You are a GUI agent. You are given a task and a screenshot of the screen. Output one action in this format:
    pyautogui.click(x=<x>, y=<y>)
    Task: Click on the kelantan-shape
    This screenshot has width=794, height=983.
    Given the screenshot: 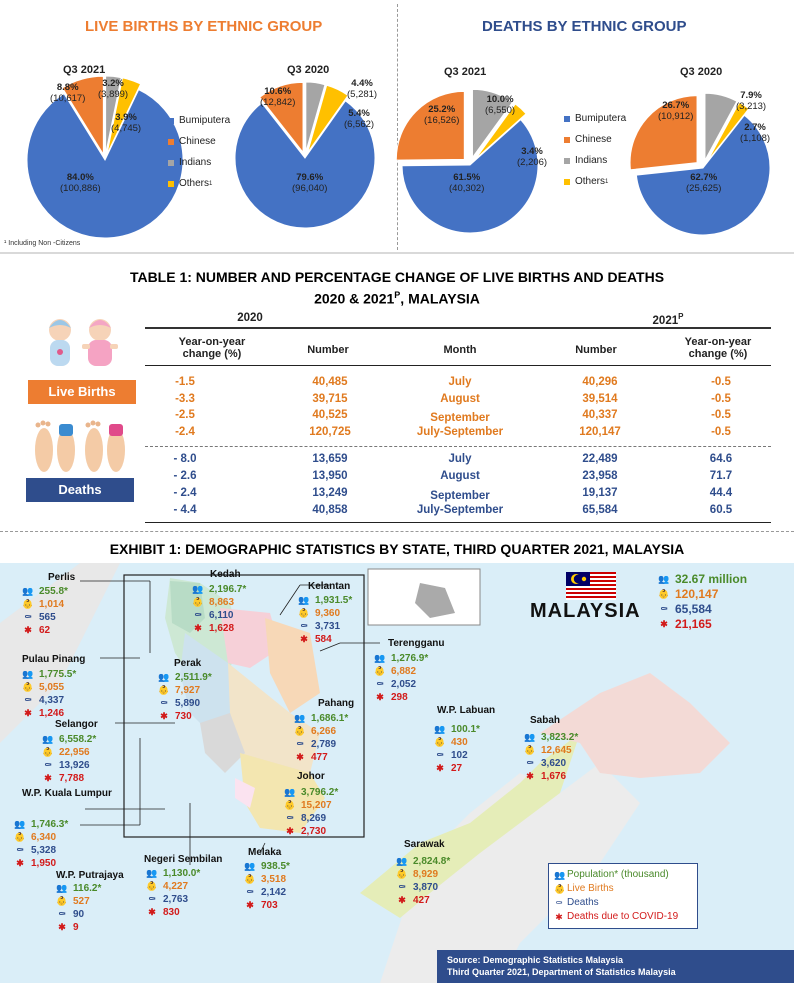 What is the action you would take?
    pyautogui.click(x=250, y=638)
    